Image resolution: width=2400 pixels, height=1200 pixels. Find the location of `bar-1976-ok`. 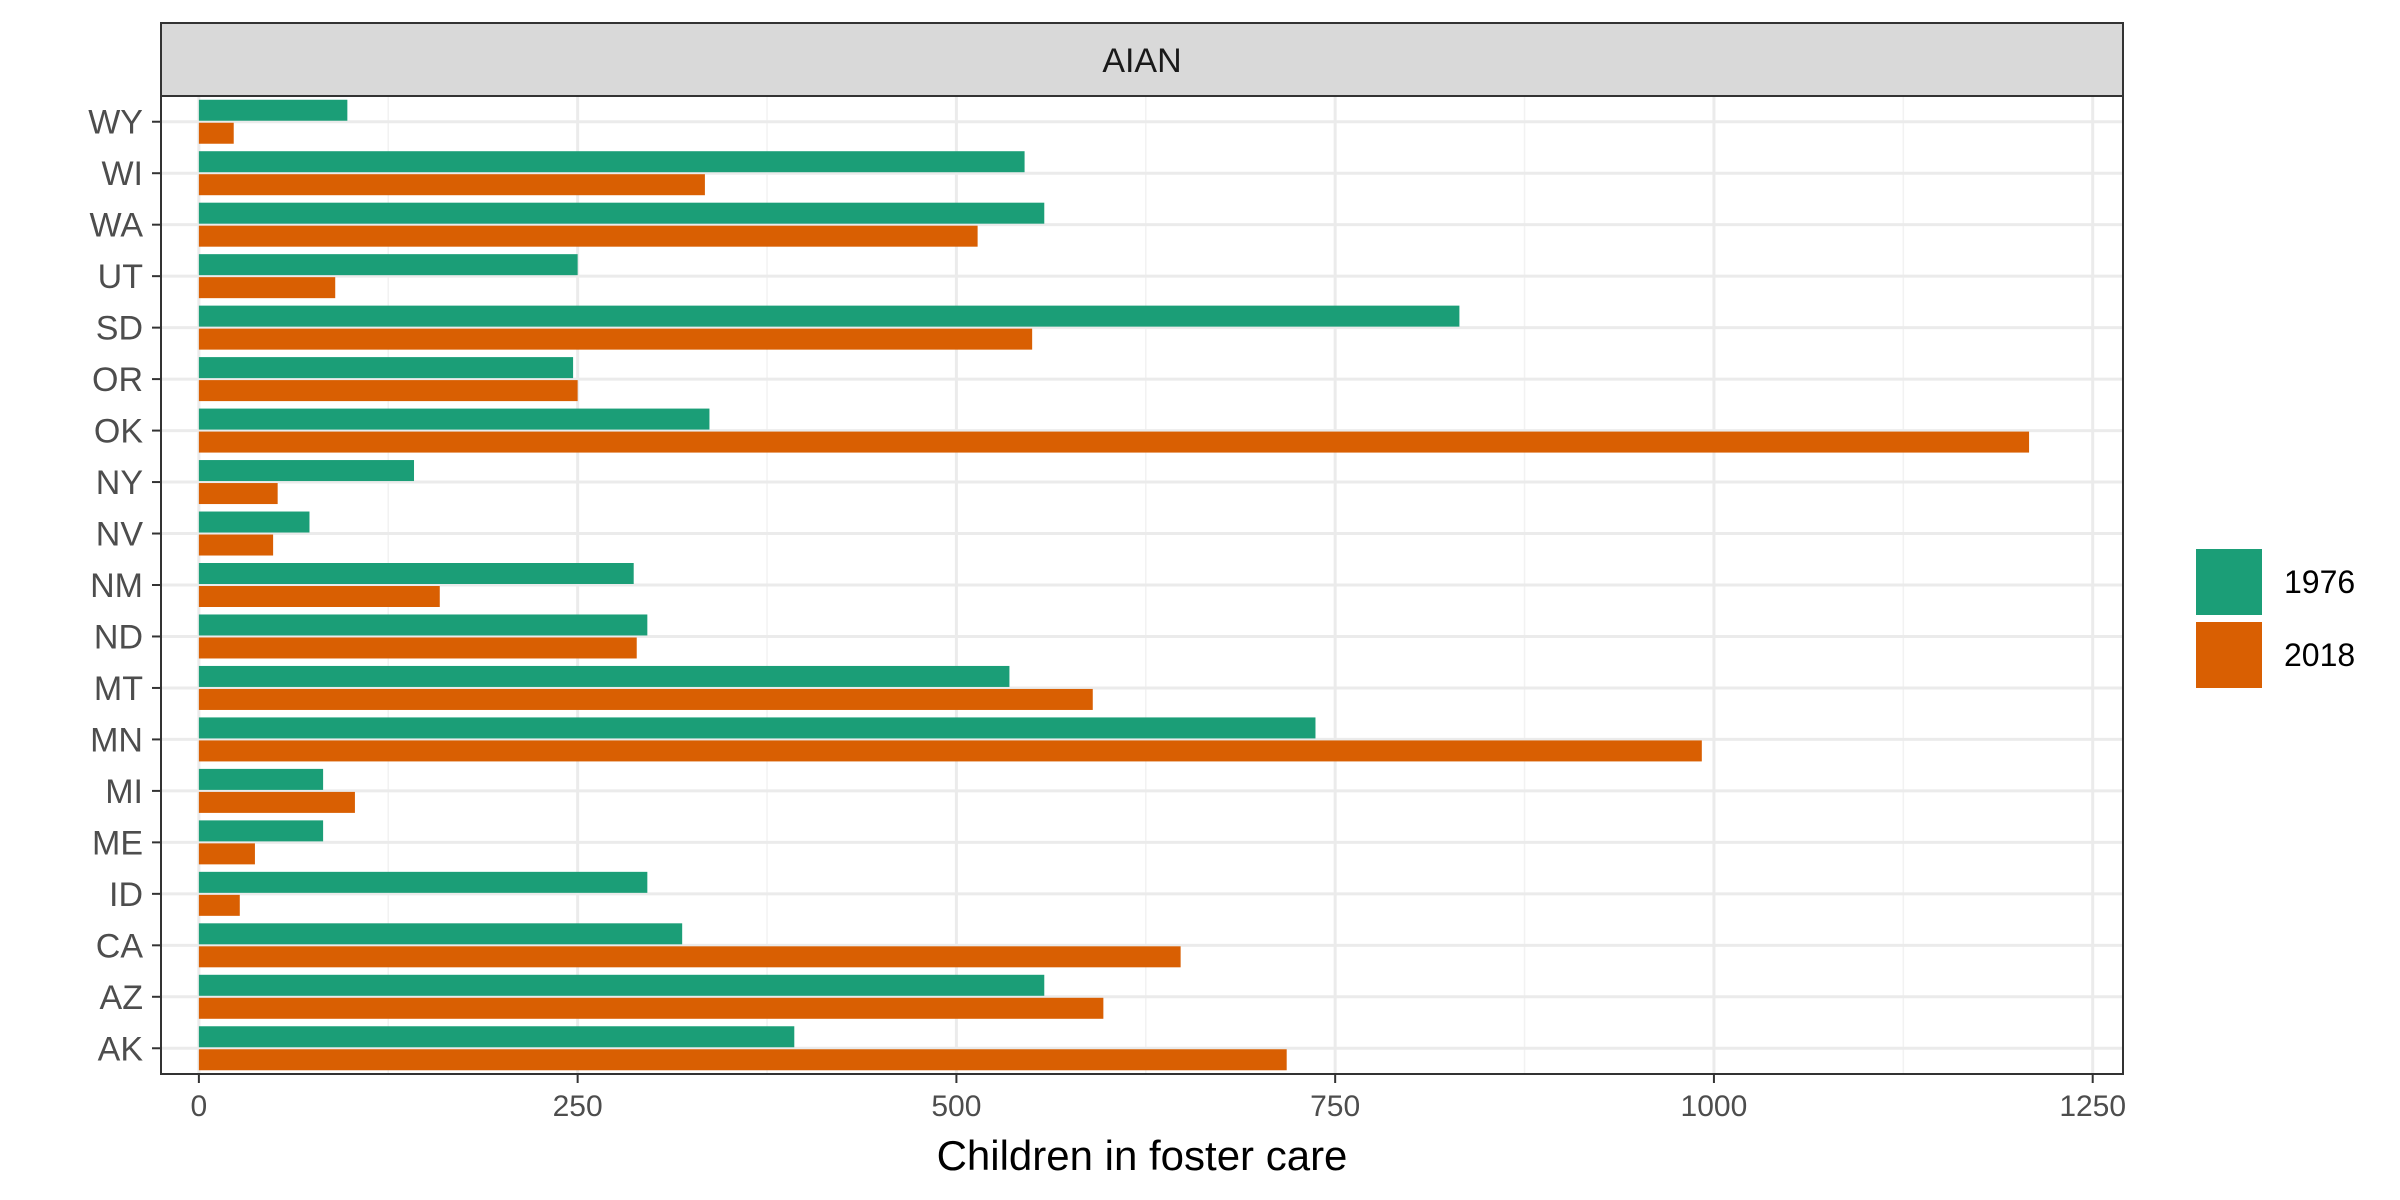

bar-1976-ok is located at coordinates (454, 419).